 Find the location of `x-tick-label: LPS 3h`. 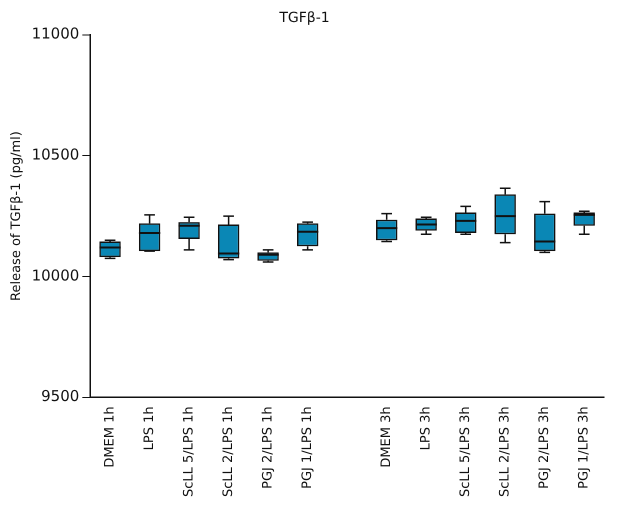

x-tick-label: LPS 3h is located at coordinates (426, 428).